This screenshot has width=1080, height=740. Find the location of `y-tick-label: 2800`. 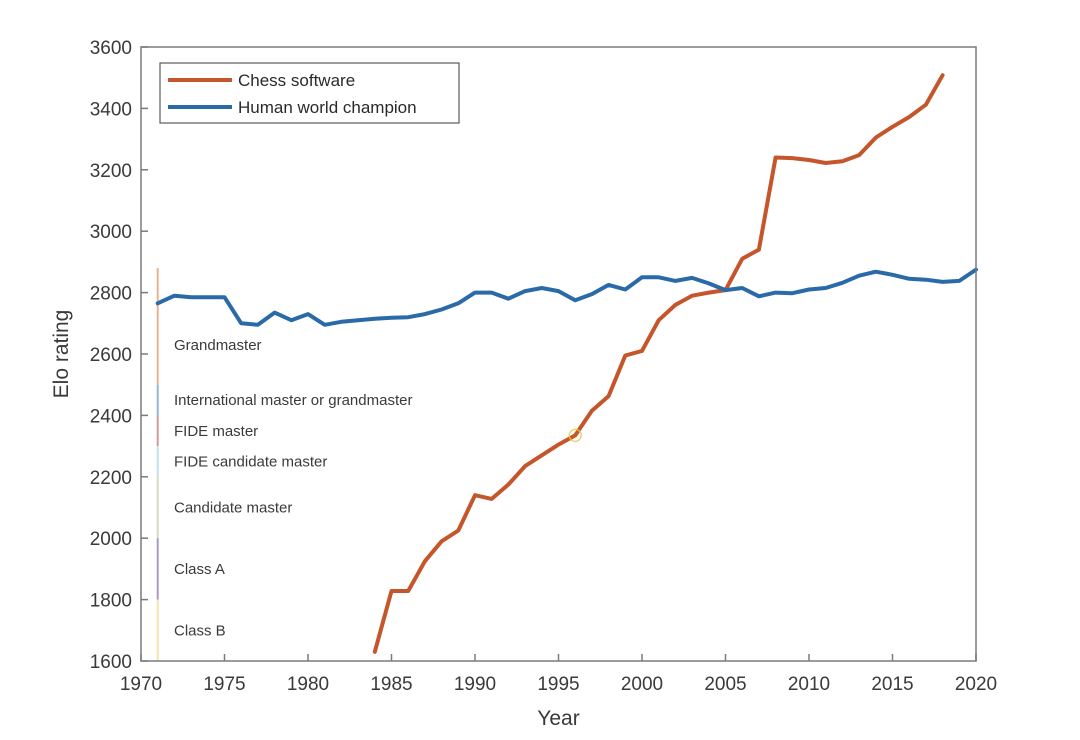

y-tick-label: 2800 is located at coordinates (111, 294).